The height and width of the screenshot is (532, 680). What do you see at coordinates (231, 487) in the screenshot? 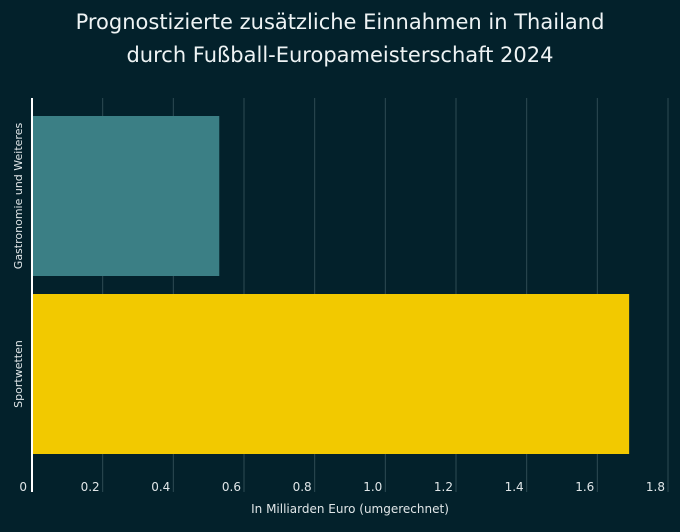
I see `x-tick-label: 0.6` at bounding box center [231, 487].